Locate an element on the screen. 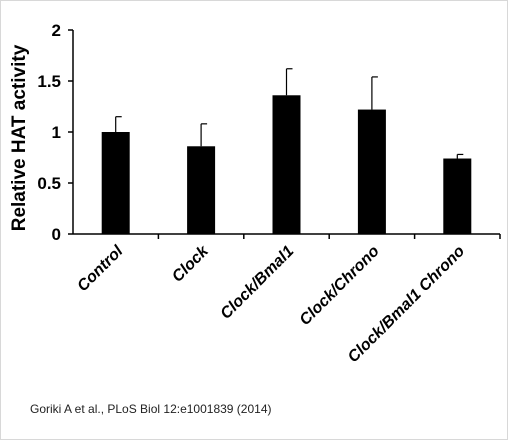  y-tick-label: 0.5 is located at coordinates (49, 183).